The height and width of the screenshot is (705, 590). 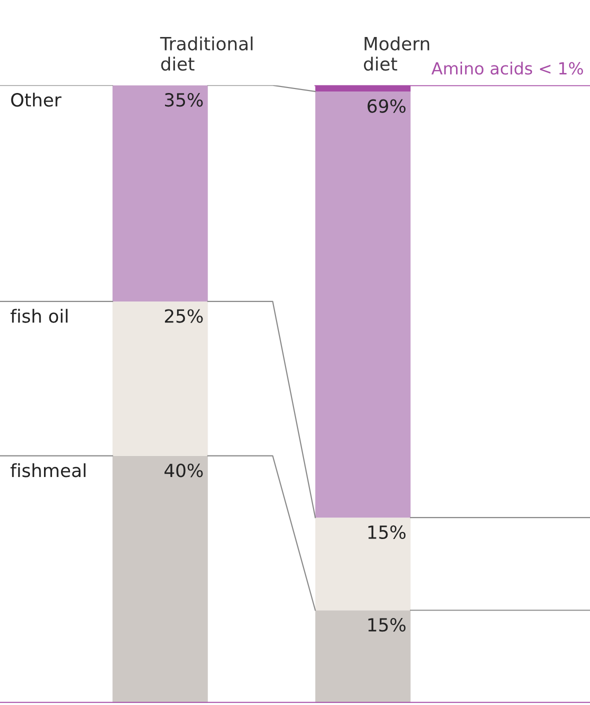 I want to click on text: fish oil, so click(x=39, y=315).